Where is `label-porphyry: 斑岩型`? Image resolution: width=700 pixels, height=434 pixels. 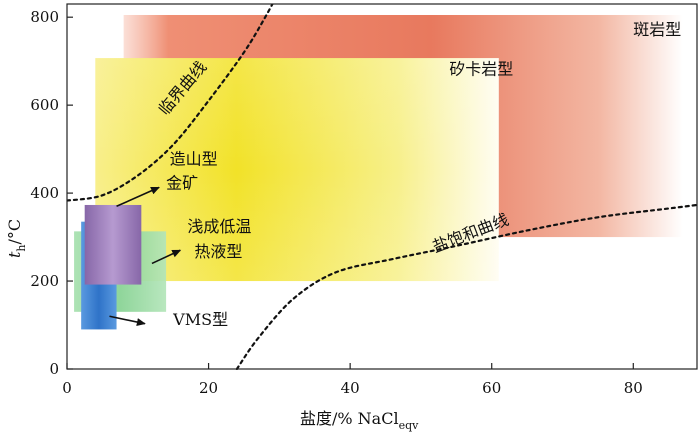 label-porphyry: 斑岩型 is located at coordinates (657, 29).